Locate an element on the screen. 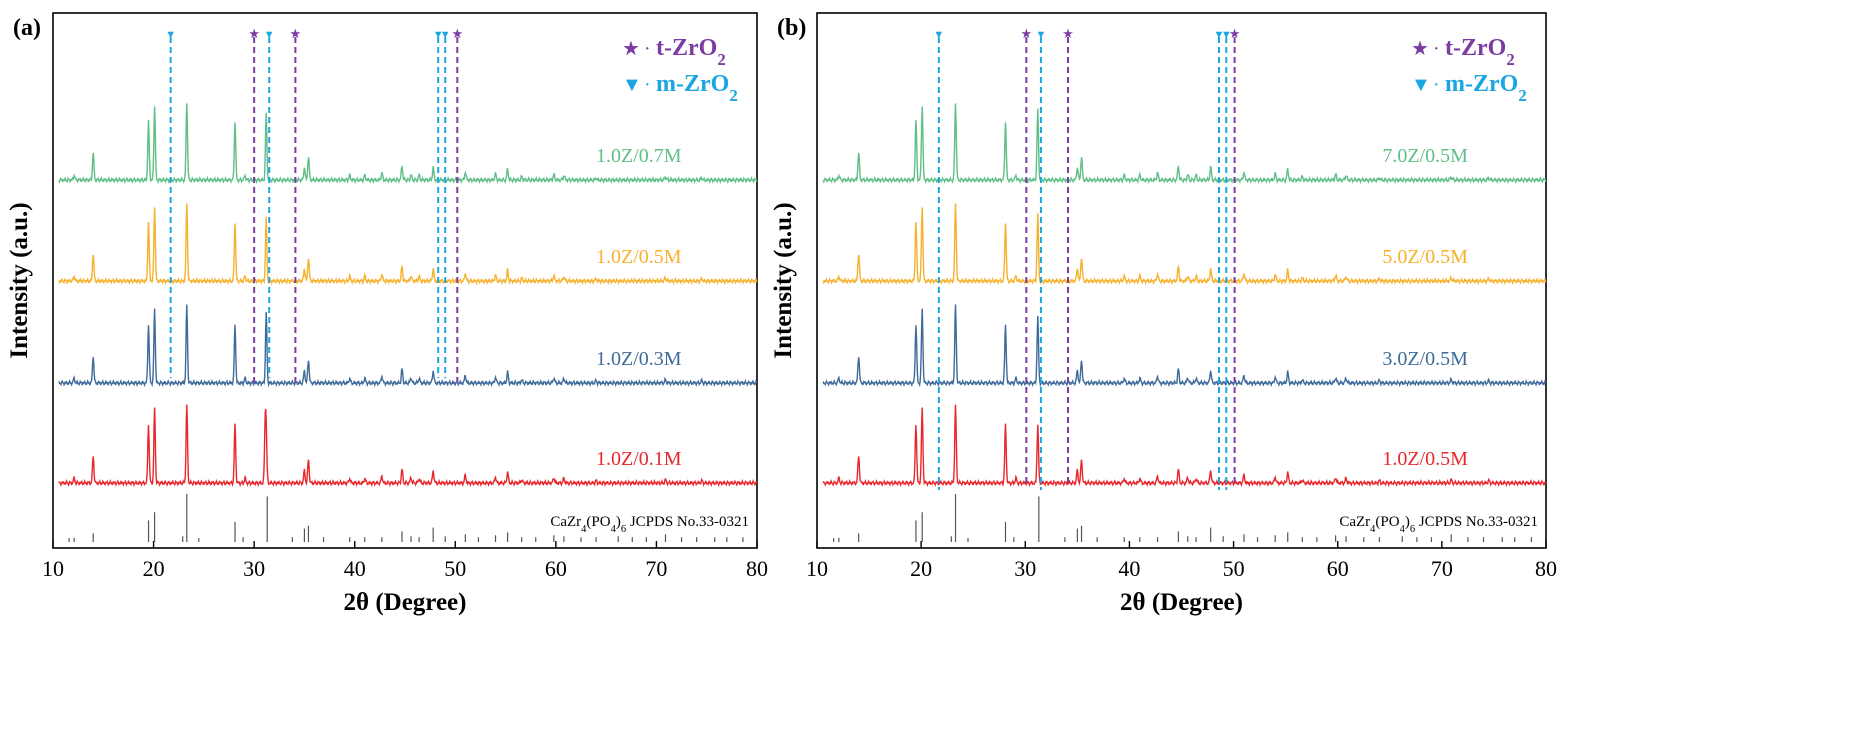 This screenshot has width=1863, height=738. xrd-trace-10Z07M is located at coordinates (408, 144).